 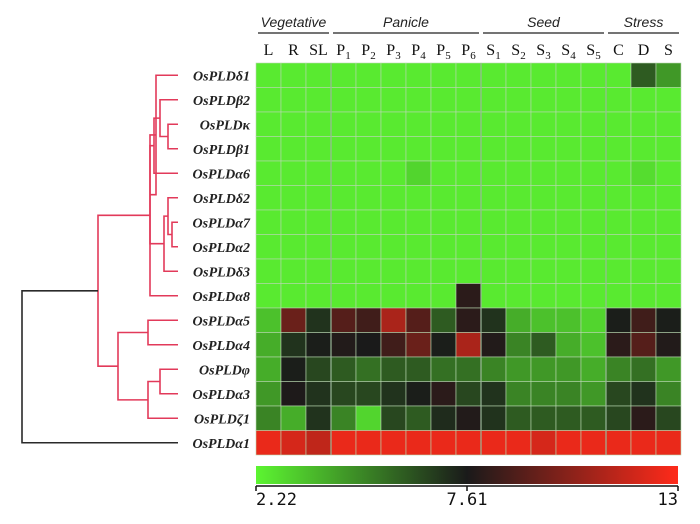 What do you see at coordinates (221, 321) in the screenshot?
I see `gene-label: OsPLDα5` at bounding box center [221, 321].